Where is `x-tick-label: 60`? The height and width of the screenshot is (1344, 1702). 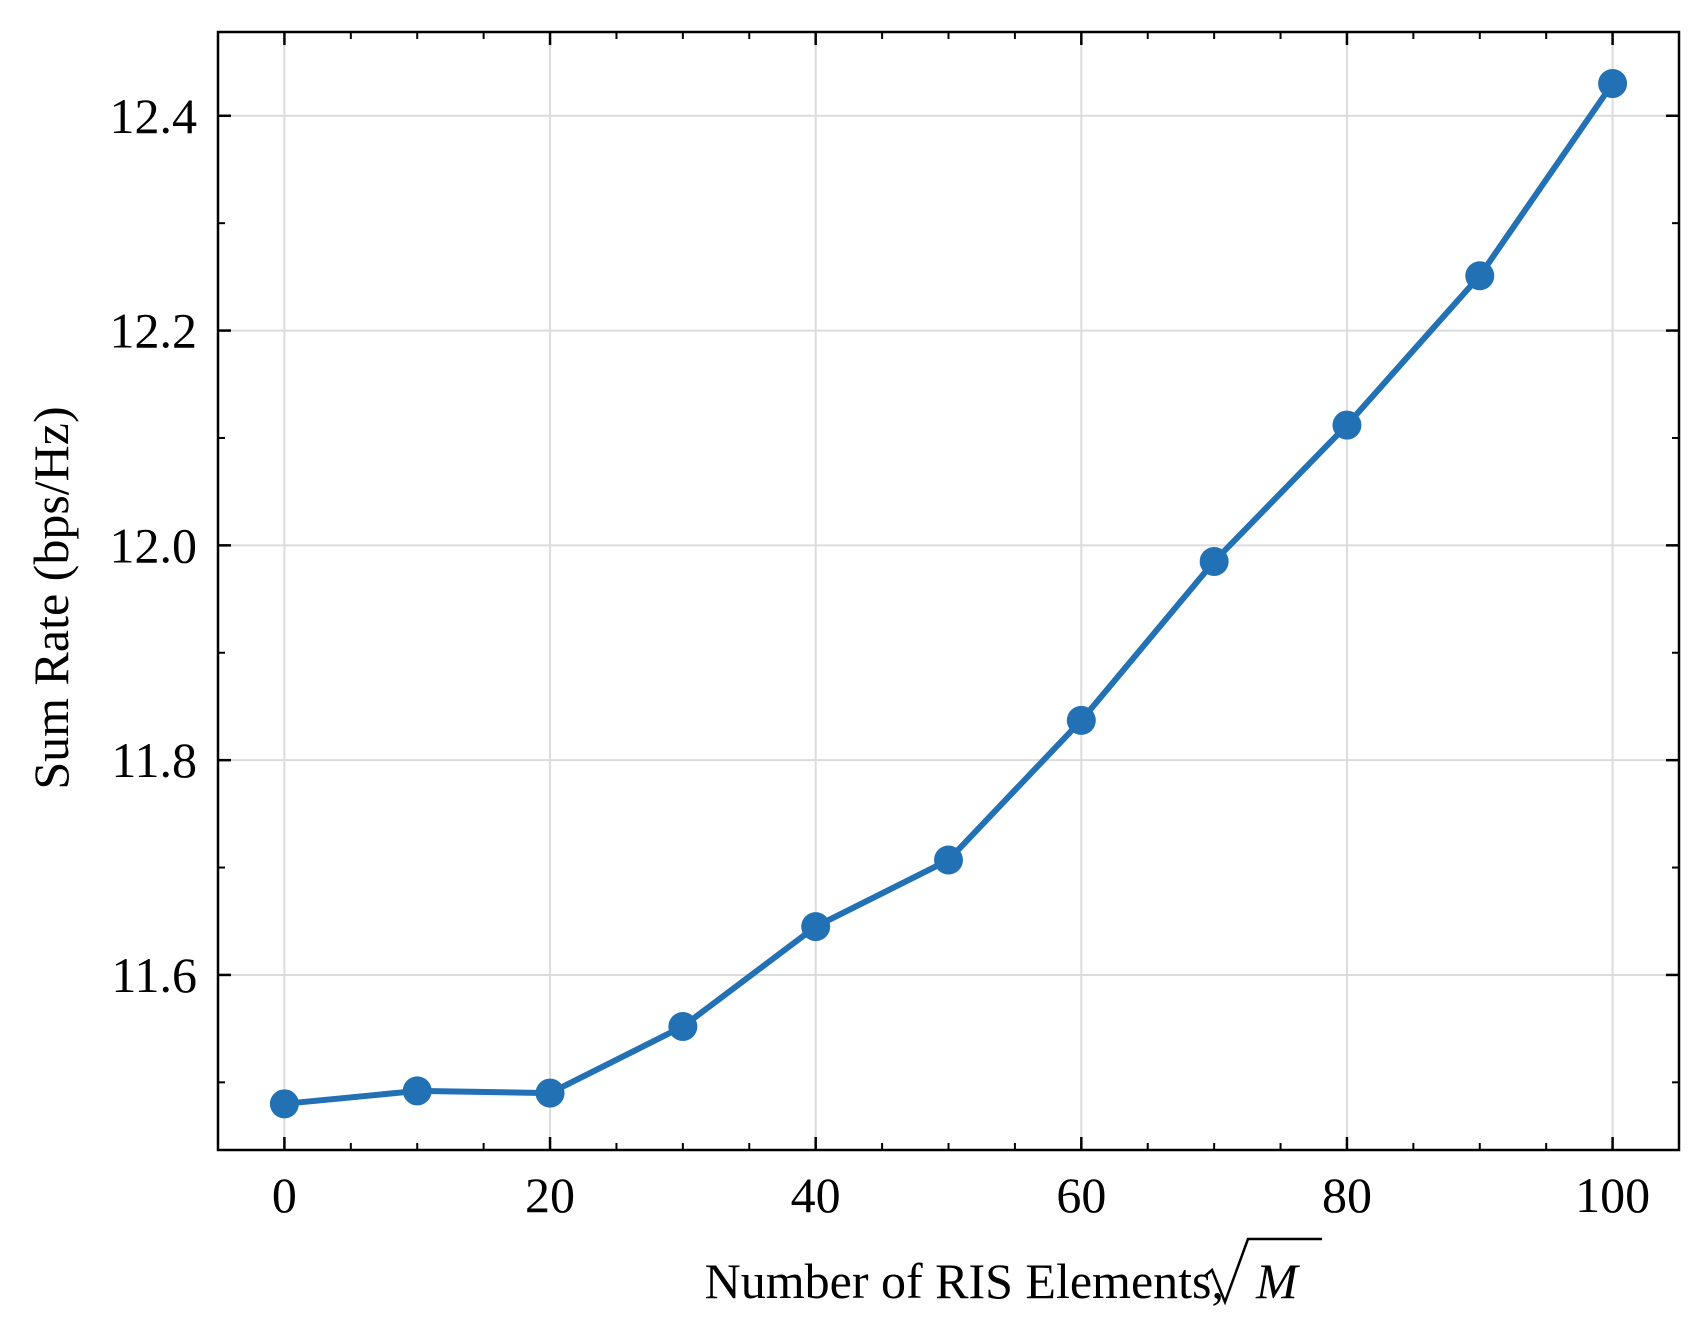 x-tick-label: 60 is located at coordinates (1081, 1195).